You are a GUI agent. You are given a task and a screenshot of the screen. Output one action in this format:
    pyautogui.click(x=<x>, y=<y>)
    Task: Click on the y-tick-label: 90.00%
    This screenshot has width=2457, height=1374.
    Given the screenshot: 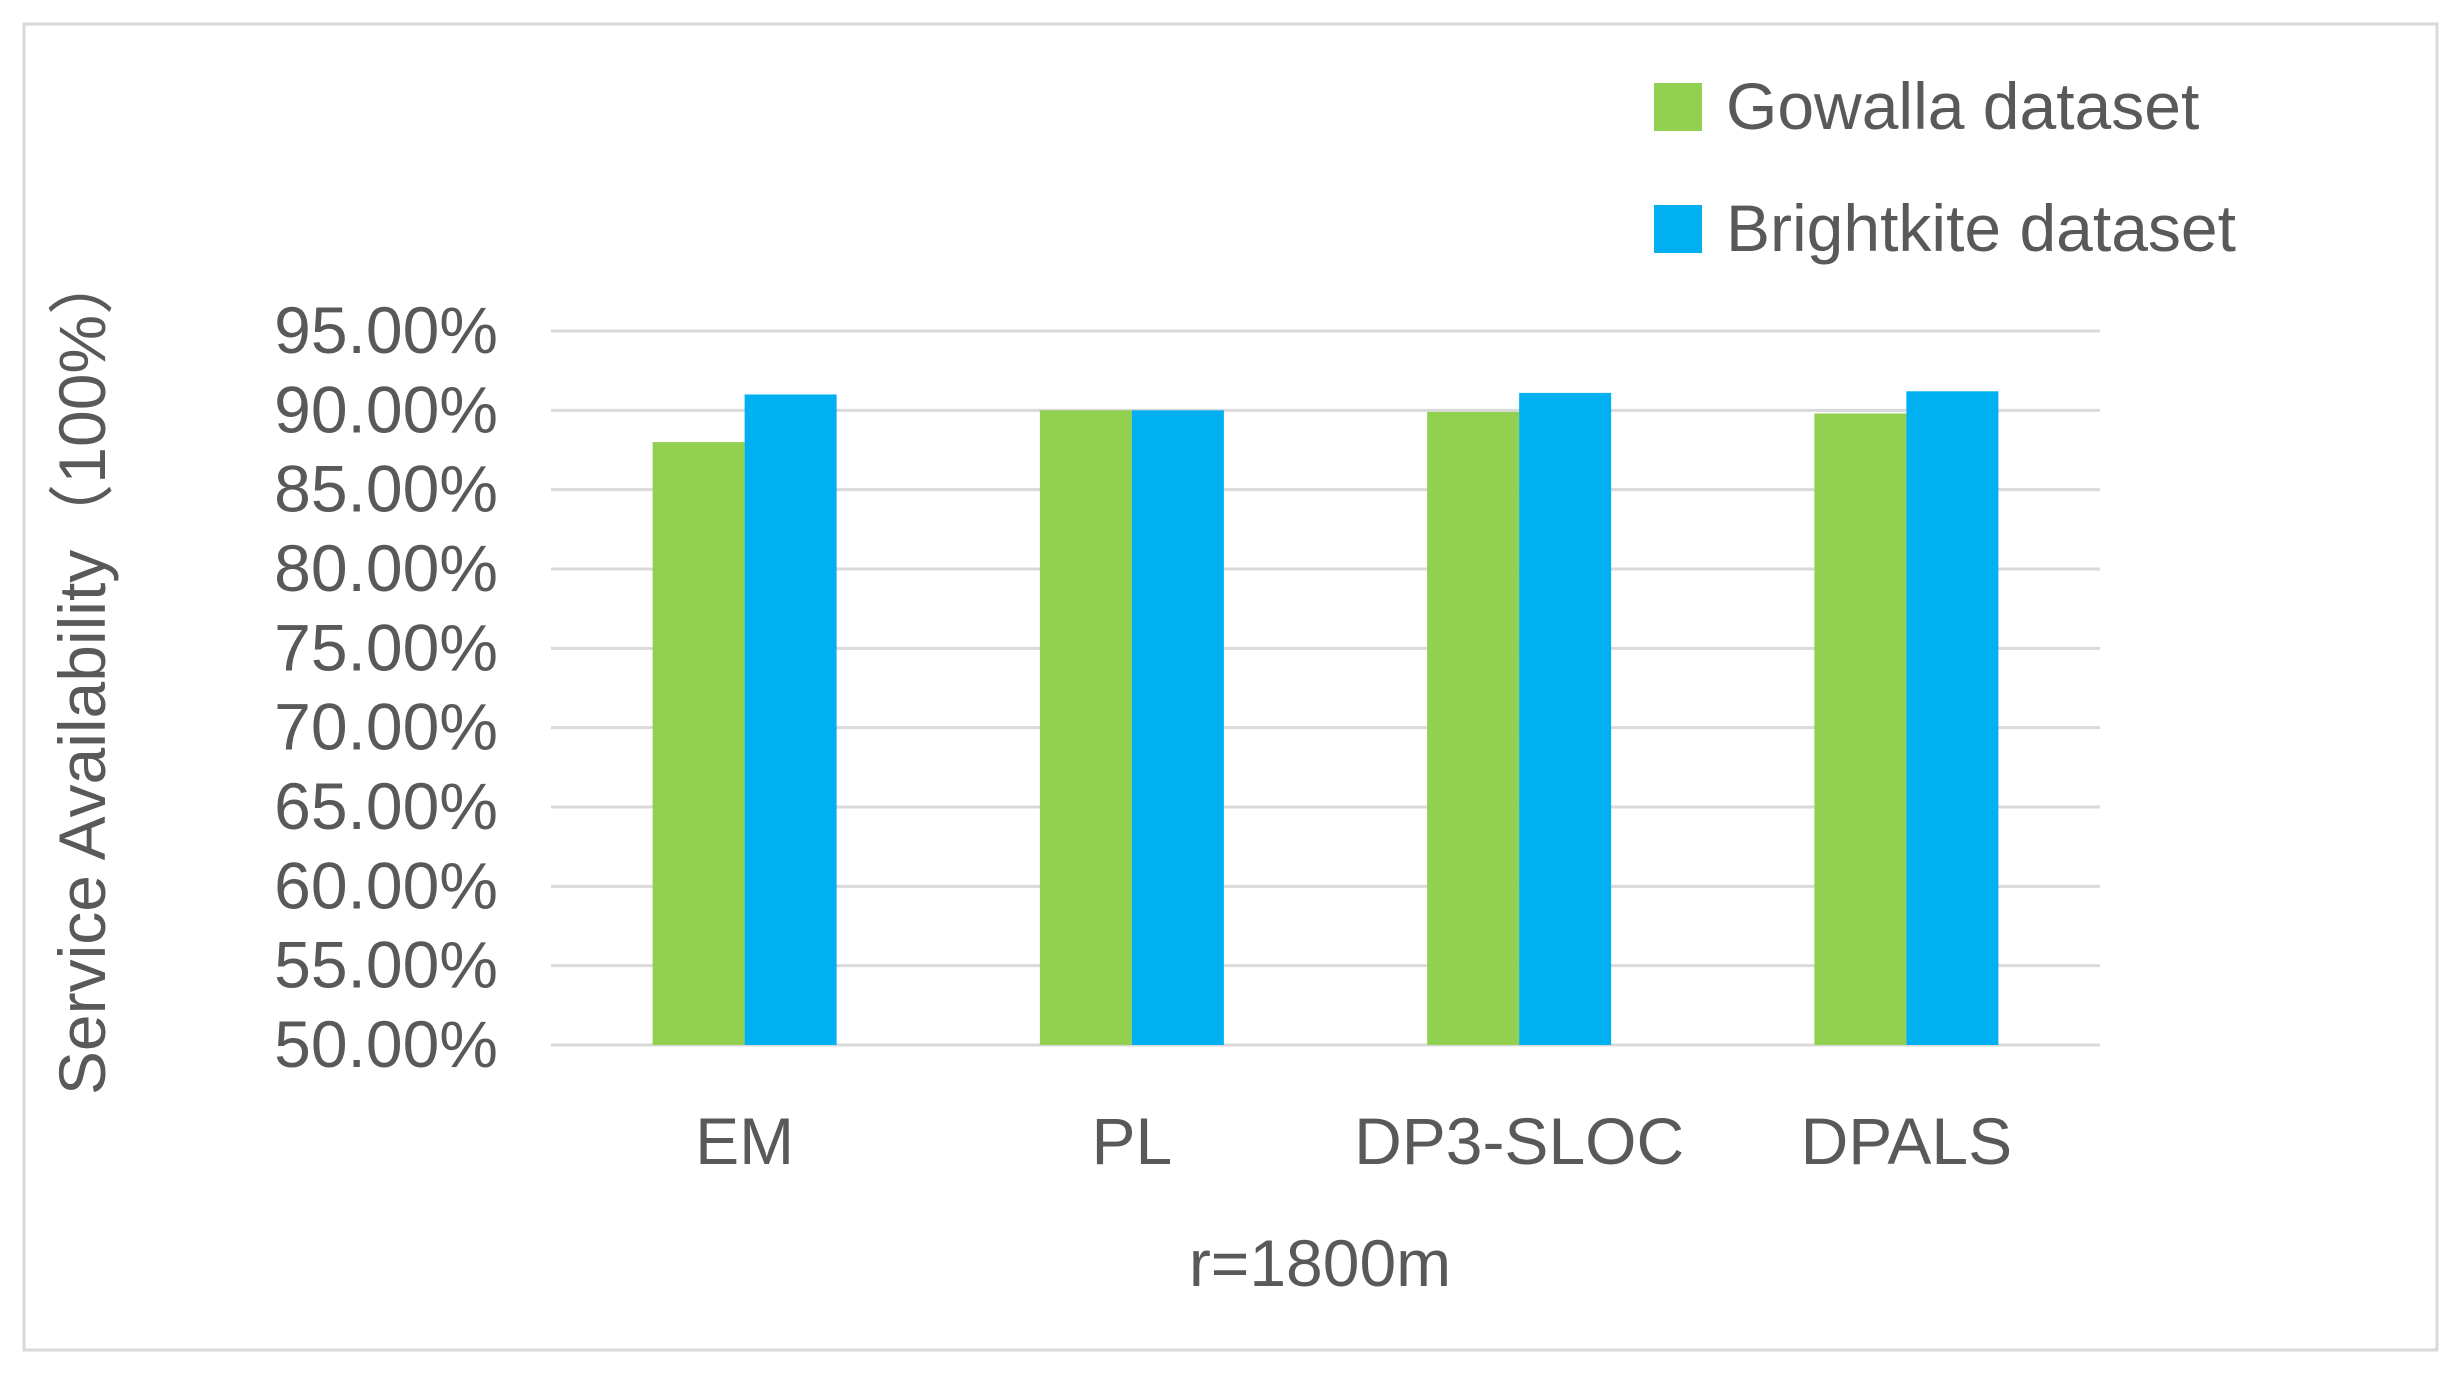 What is the action you would take?
    pyautogui.click(x=386, y=409)
    